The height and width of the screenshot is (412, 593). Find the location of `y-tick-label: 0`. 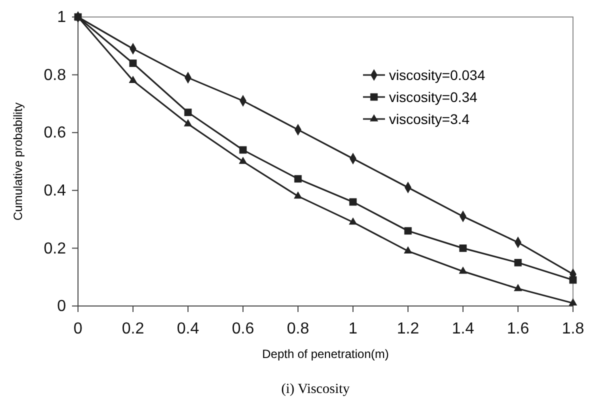

y-tick-label: 0 is located at coordinates (61, 307).